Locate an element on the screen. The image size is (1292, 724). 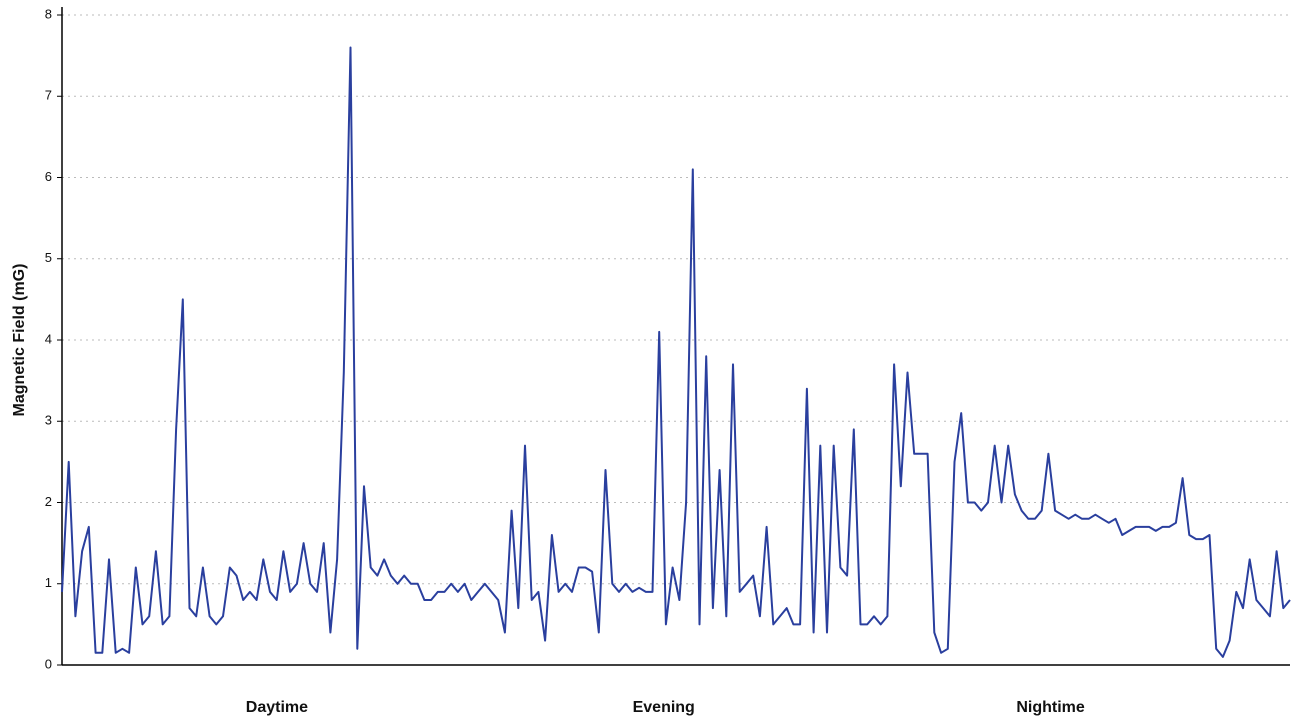
y-tick-label: 7 is located at coordinates (48, 95).